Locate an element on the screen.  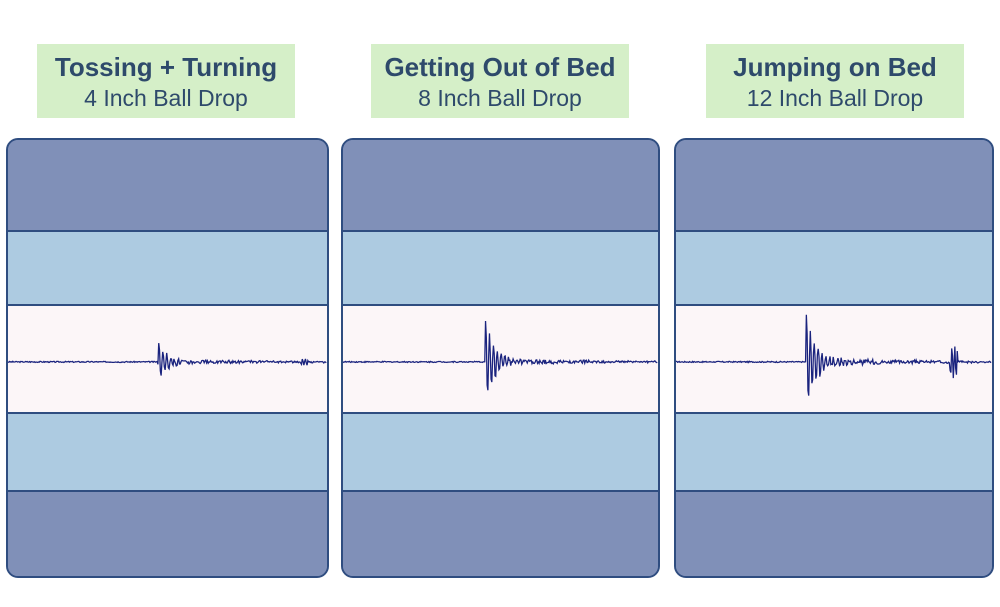
panel-title: Tossing + Turning is located at coordinates (166, 67).